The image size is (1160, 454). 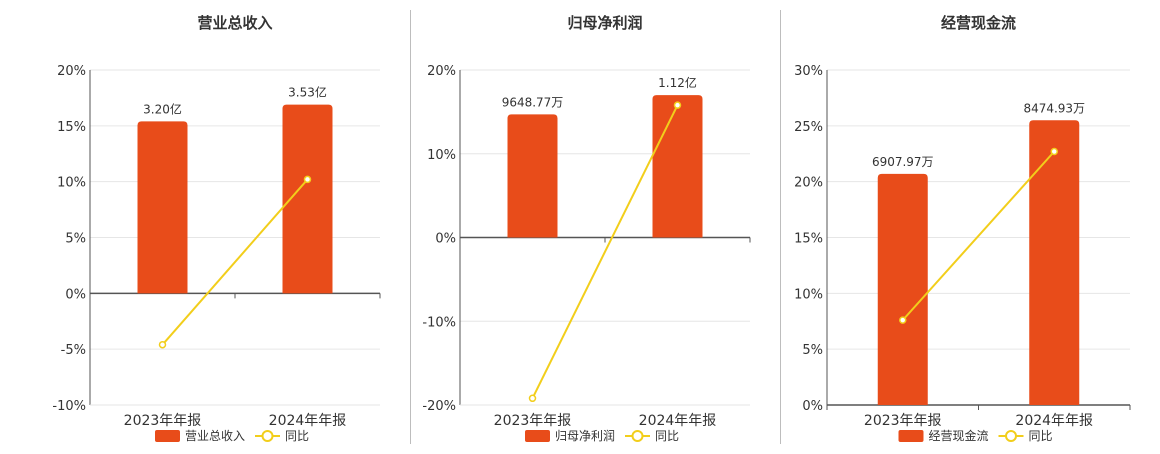 I want to click on bar-data-label: 9648.77万, so click(x=533, y=102).